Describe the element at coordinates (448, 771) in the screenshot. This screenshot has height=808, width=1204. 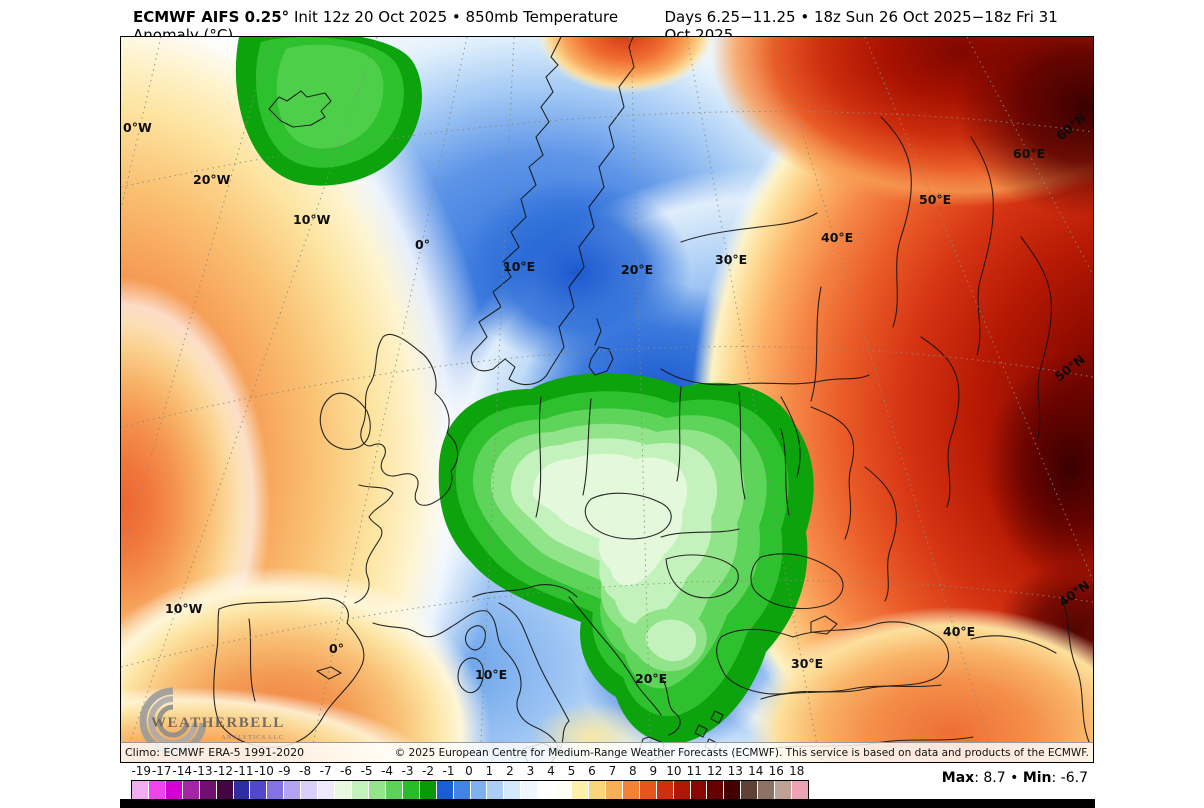
I see `colorbar-tick-label: -1` at that location.